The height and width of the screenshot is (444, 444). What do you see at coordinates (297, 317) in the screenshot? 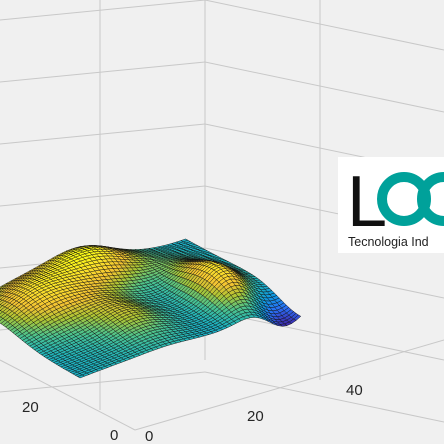
I see `surface-face` at bounding box center [297, 317].